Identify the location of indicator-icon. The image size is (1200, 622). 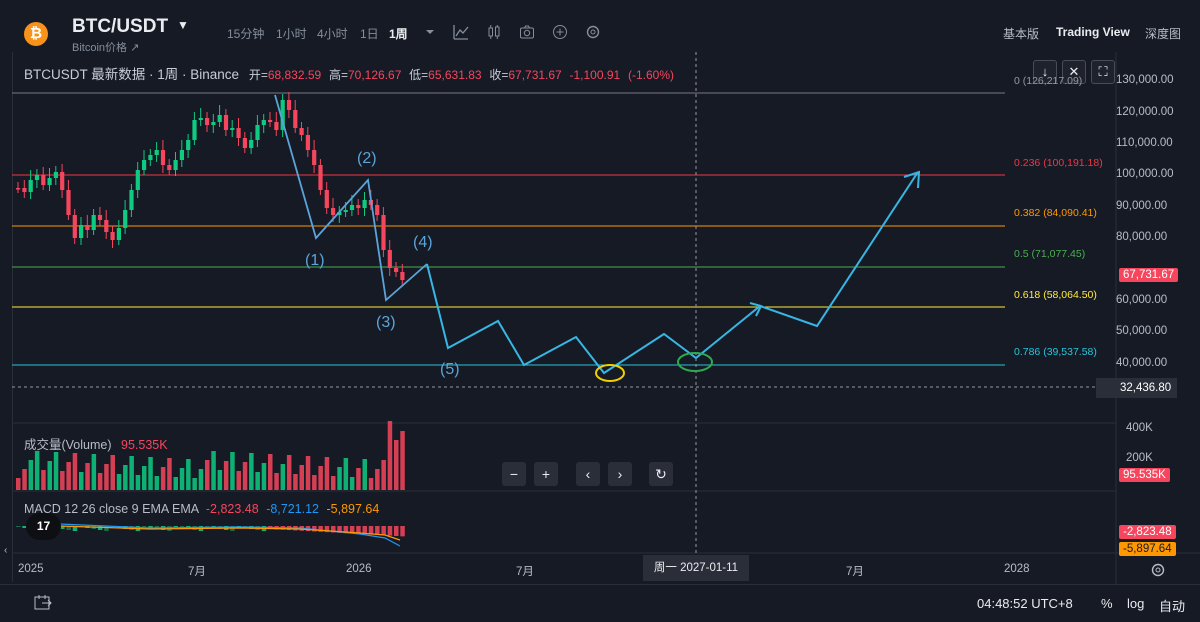
(461, 32).